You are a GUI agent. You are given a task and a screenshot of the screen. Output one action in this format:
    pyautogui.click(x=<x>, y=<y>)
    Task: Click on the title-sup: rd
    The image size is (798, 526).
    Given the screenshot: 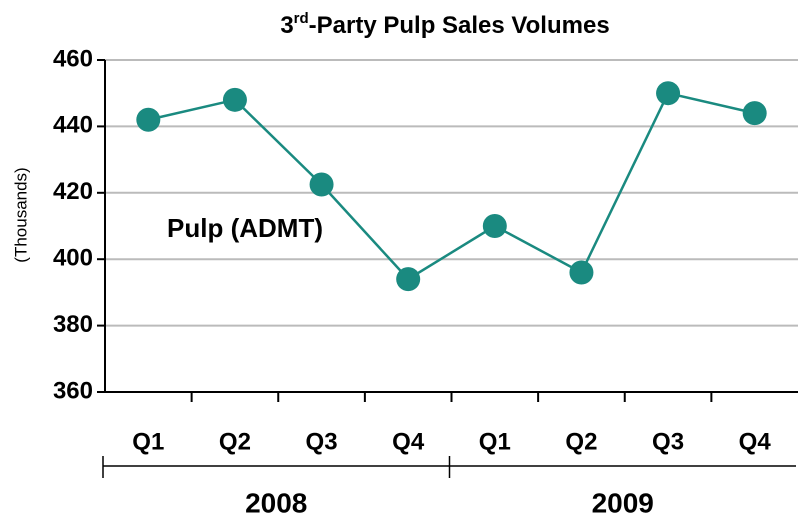 What is the action you would take?
    pyautogui.click(x=301, y=18)
    